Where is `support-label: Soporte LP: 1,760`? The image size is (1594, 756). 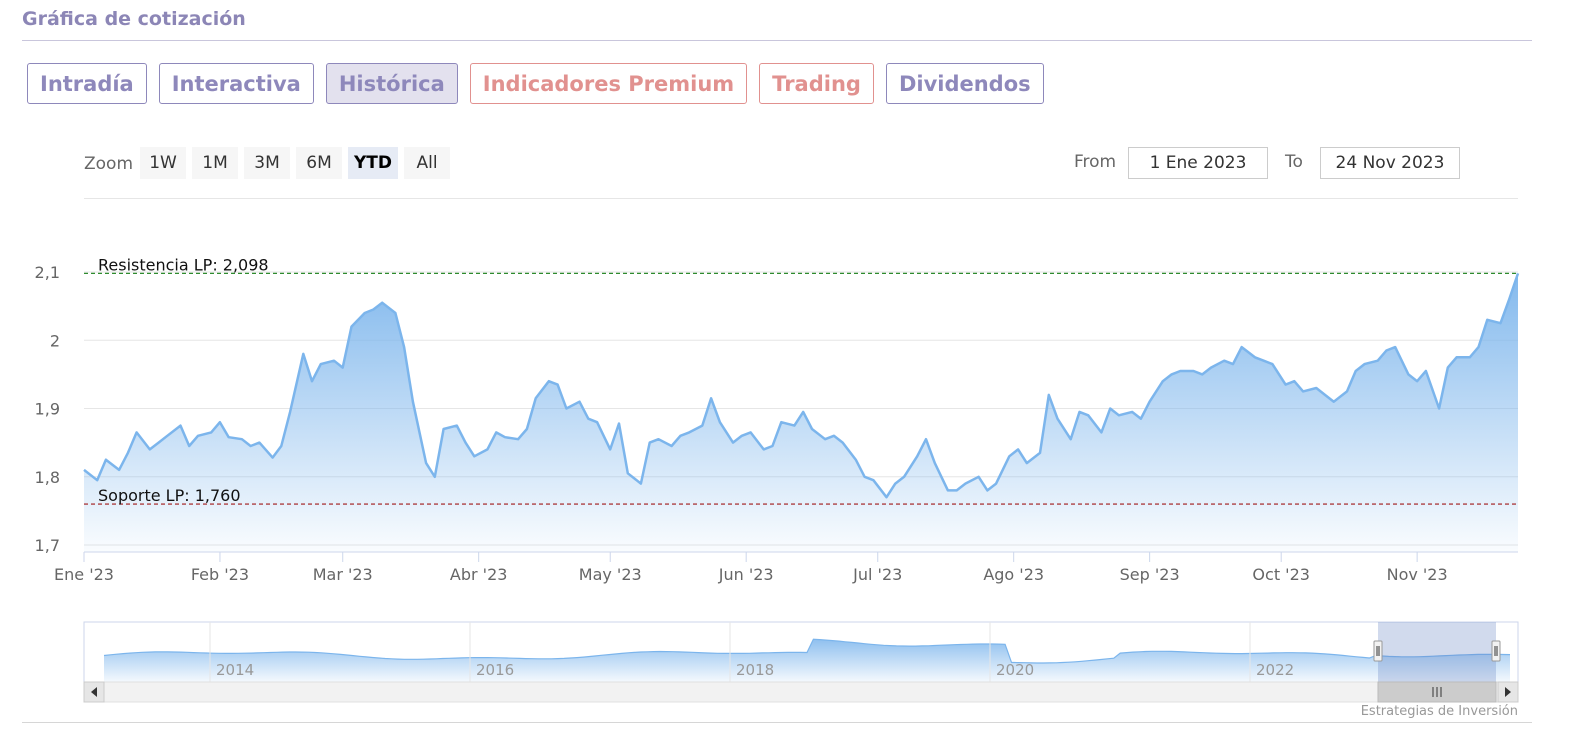 support-label: Soporte LP: 1,760 is located at coordinates (169, 495).